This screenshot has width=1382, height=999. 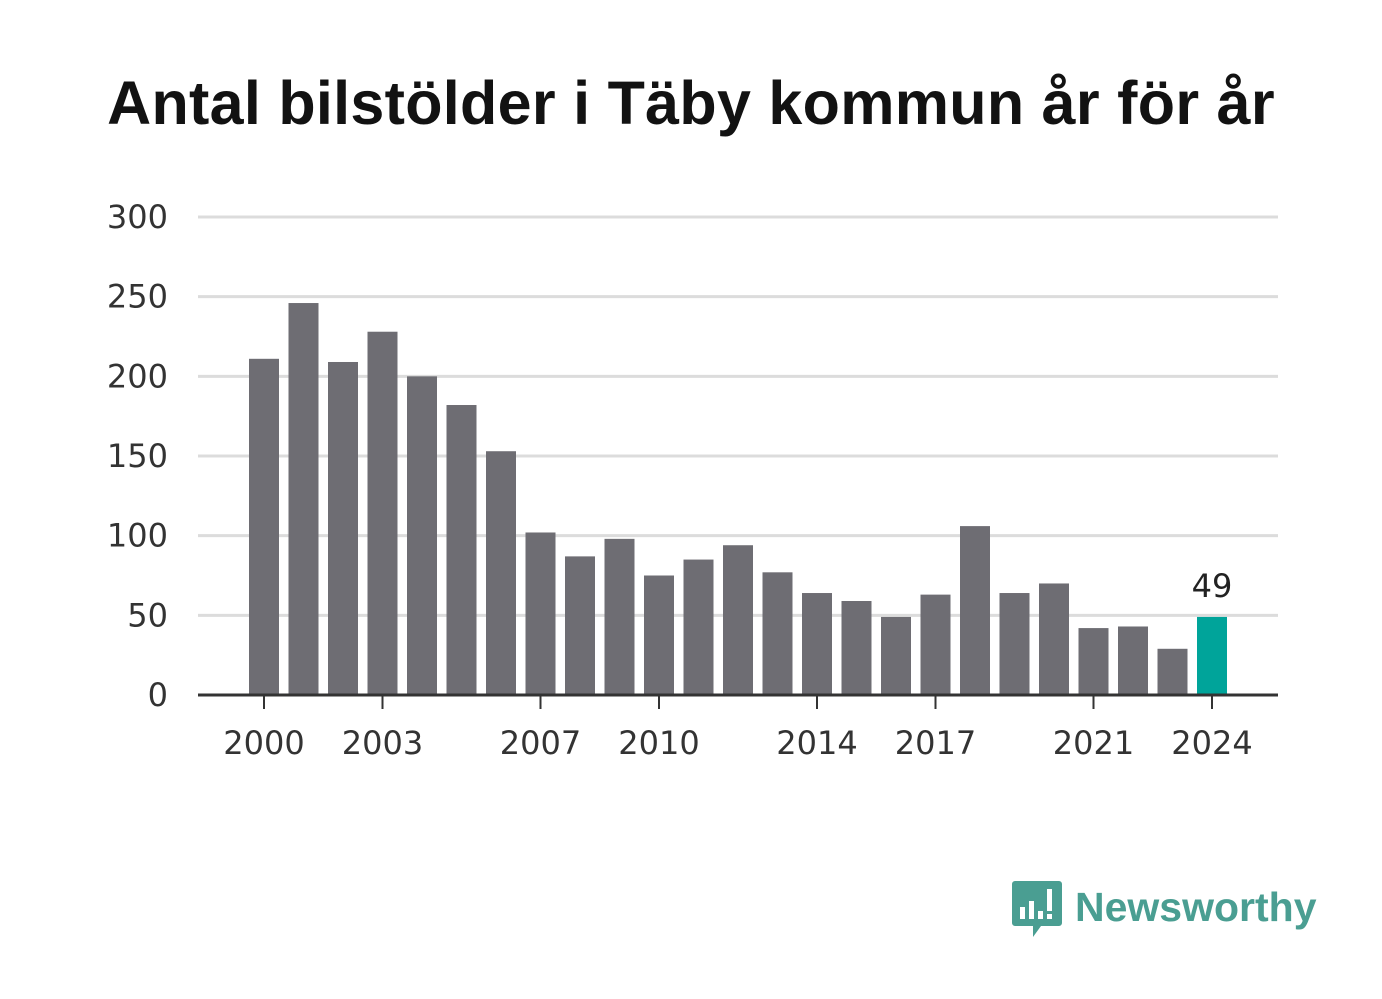 What do you see at coordinates (137, 536) in the screenshot?
I see `y-tick-label-100: 100` at bounding box center [137, 536].